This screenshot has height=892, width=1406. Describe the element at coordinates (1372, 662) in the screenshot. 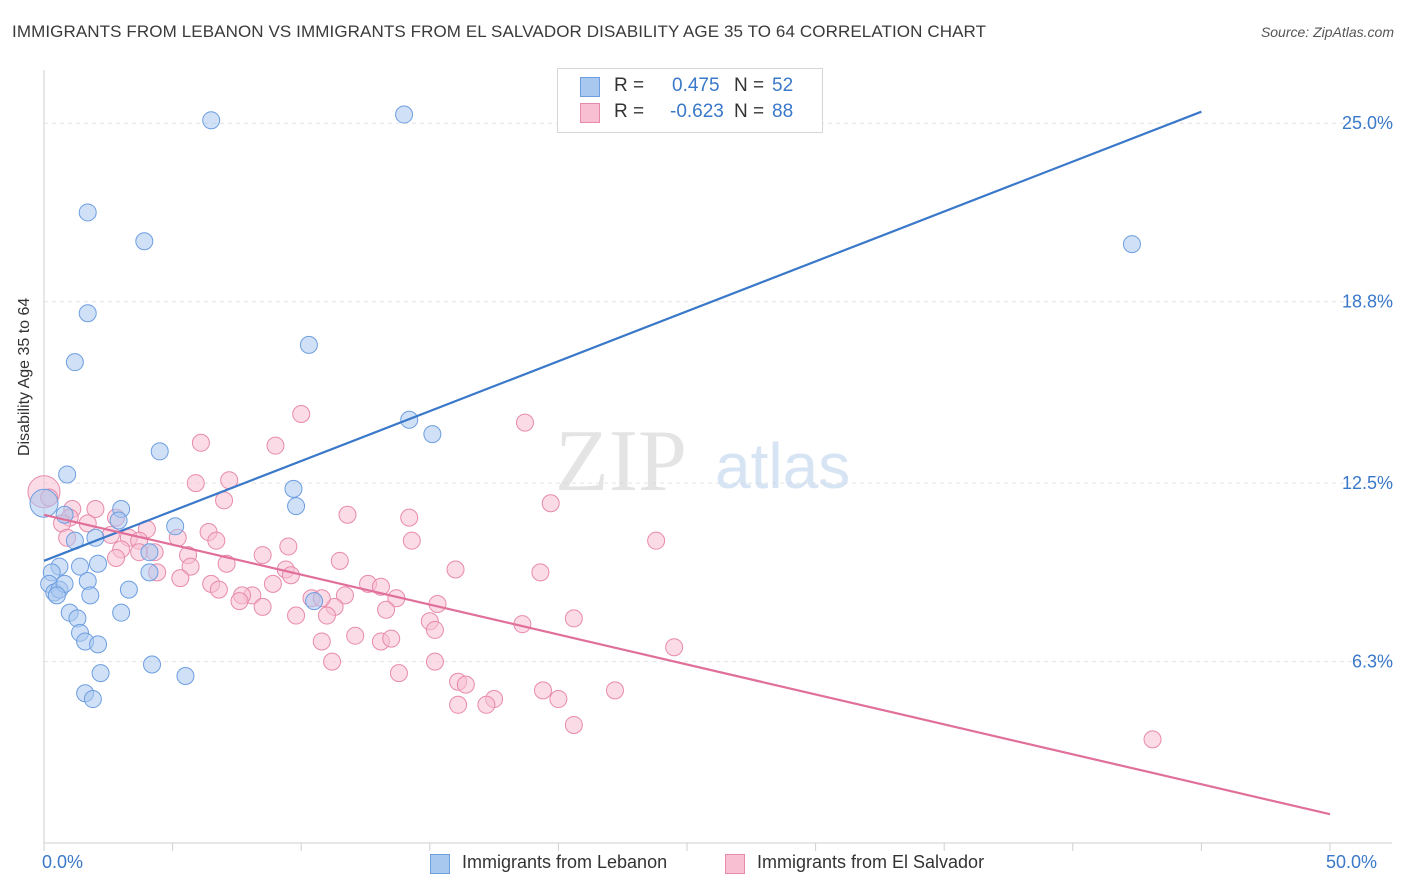

I see `y-tick-label: 6.3%` at that location.